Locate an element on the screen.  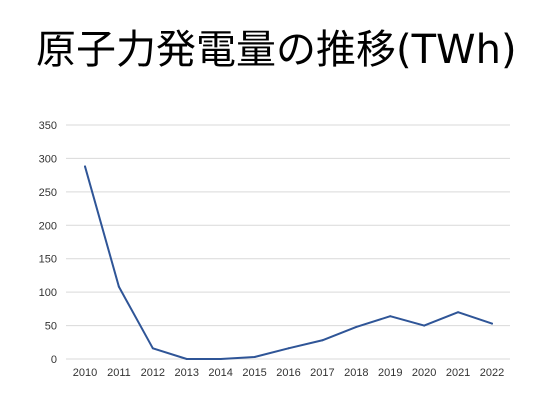
data-point-2022 is located at coordinates (492, 323).